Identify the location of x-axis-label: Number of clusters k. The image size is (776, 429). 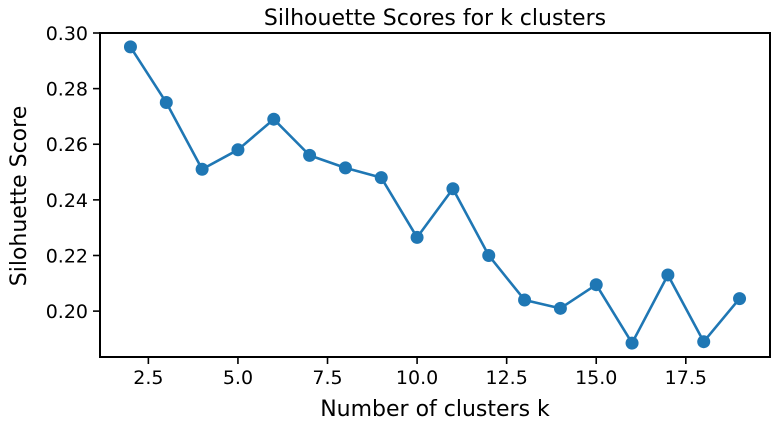
(435, 409).